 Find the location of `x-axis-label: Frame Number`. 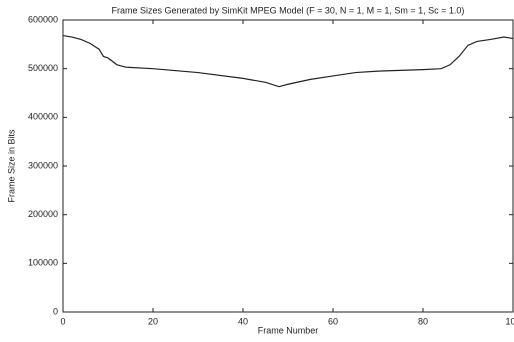

x-axis-label: Frame Number is located at coordinates (288, 330).